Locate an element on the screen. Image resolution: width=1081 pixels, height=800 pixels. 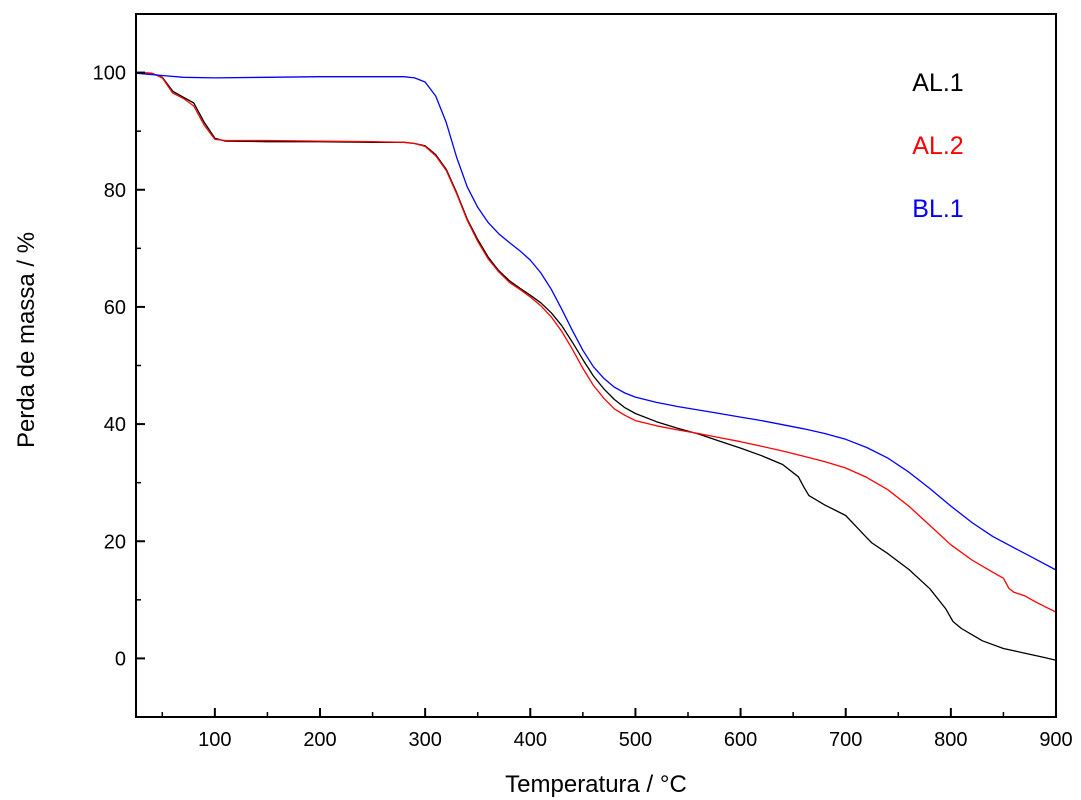
legend: AL.1 AL.2 BL.1 is located at coordinates (937, 146).